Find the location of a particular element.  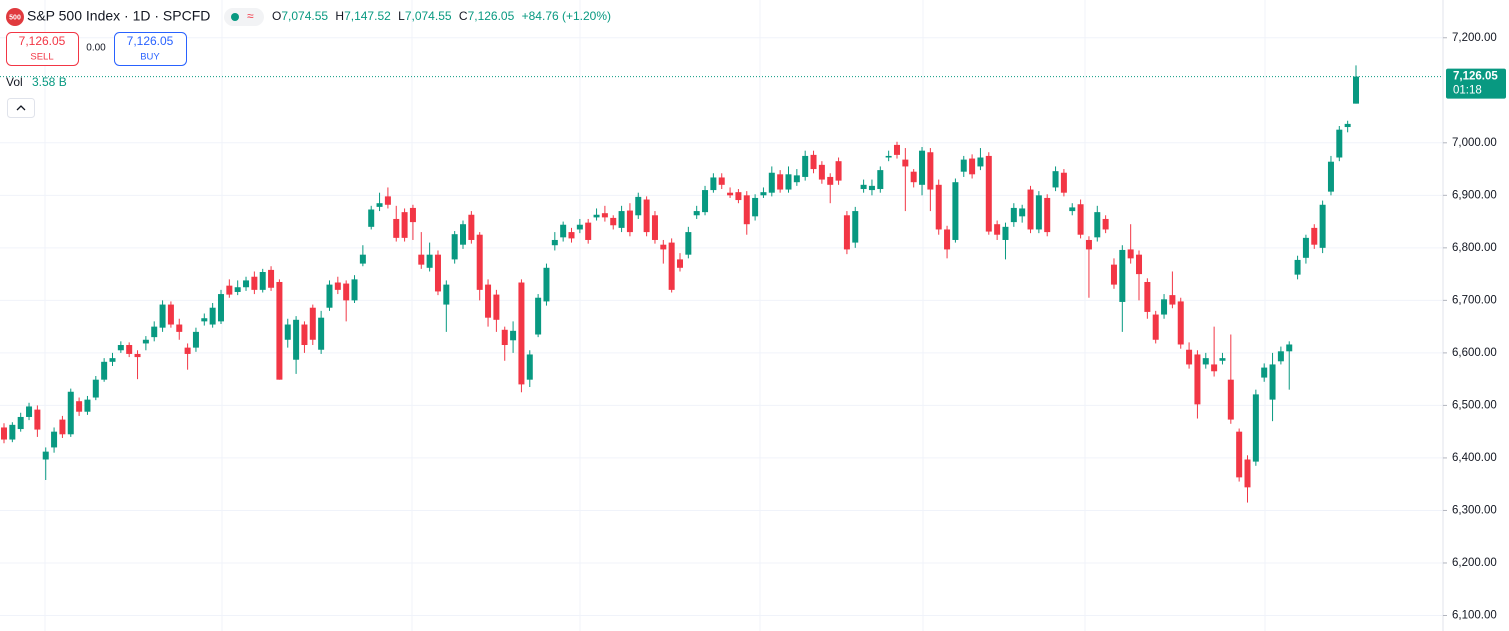

sell-button is located at coordinates (42, 49).